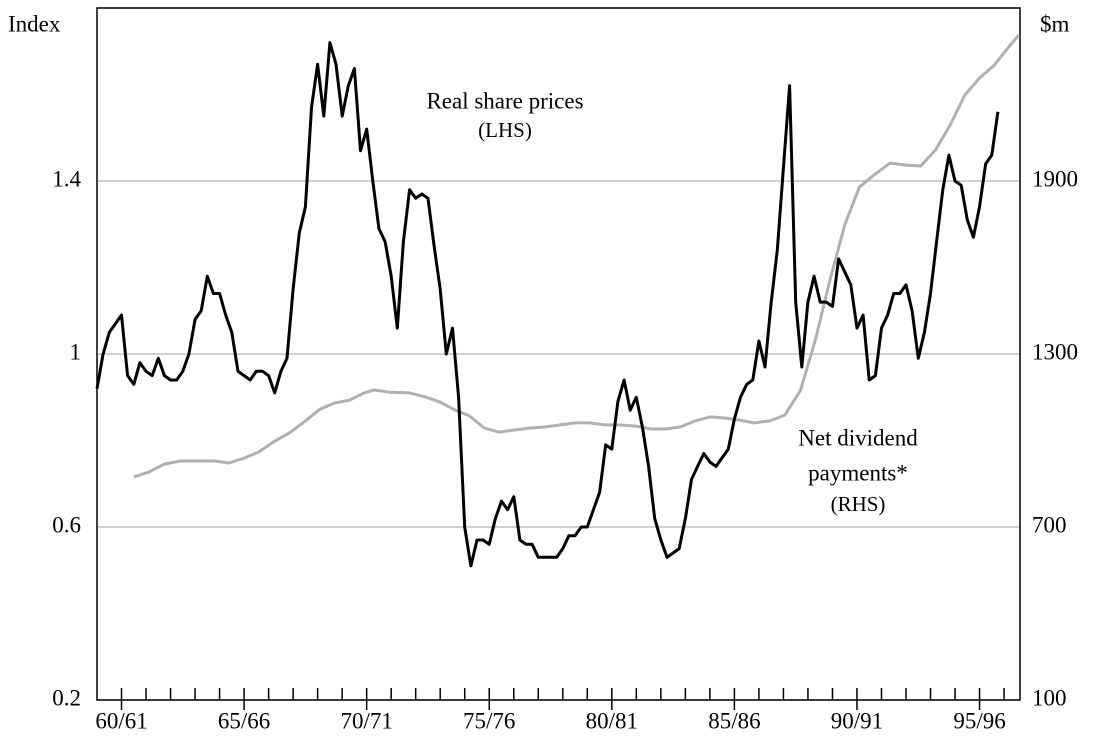 This screenshot has width=1112, height=740. Describe the element at coordinates (1049, 524) in the screenshot. I see `y2-tick-label: 700` at that location.